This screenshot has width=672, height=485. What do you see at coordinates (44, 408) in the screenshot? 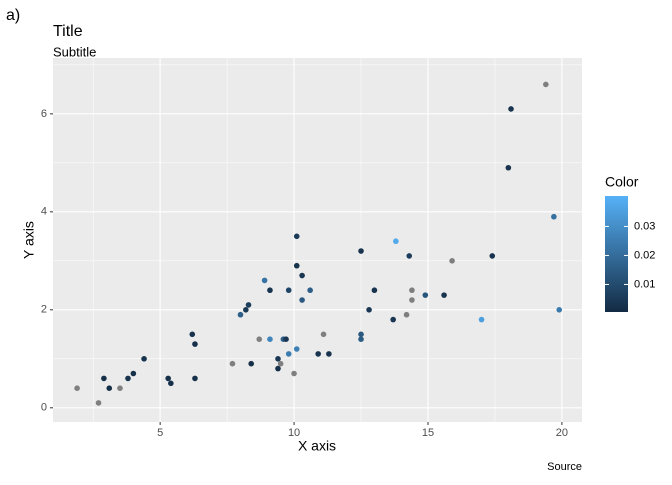
I see `y-tick-label: 0` at bounding box center [44, 408].